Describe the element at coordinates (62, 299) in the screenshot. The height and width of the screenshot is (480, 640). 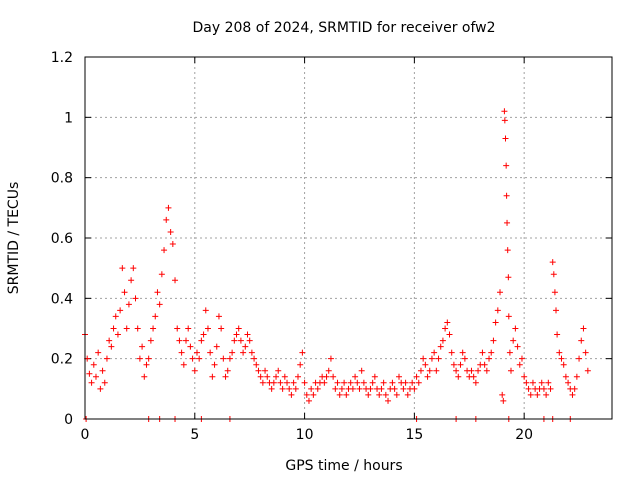
I see `y-tick-label: 0.4` at that location.